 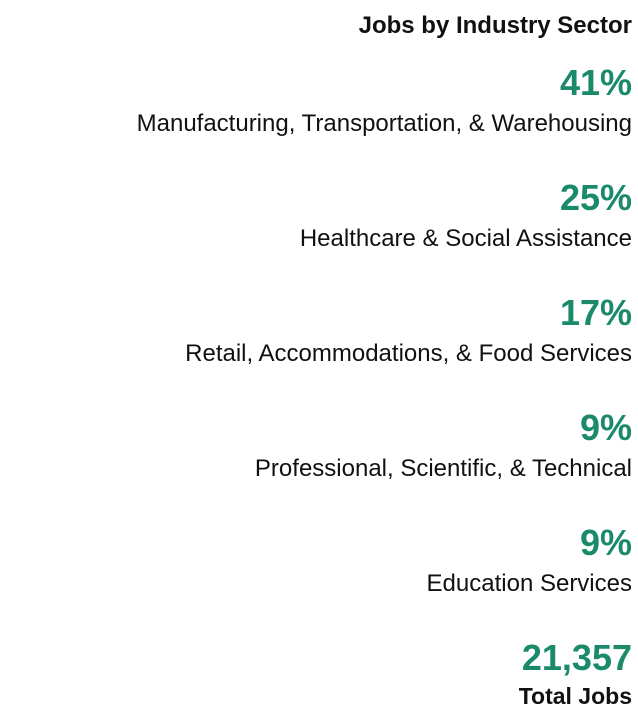 I want to click on sector-name: Education Services, so click(x=529, y=583).